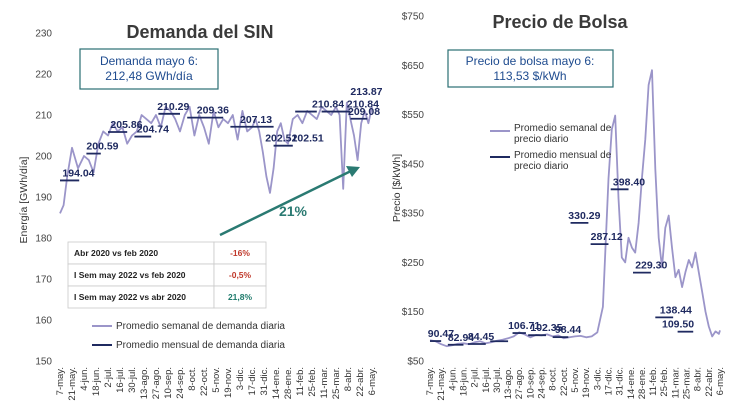  What do you see at coordinates (560, 22) in the screenshot?
I see `price-chart-title: Precio de Bolsa` at bounding box center [560, 22].